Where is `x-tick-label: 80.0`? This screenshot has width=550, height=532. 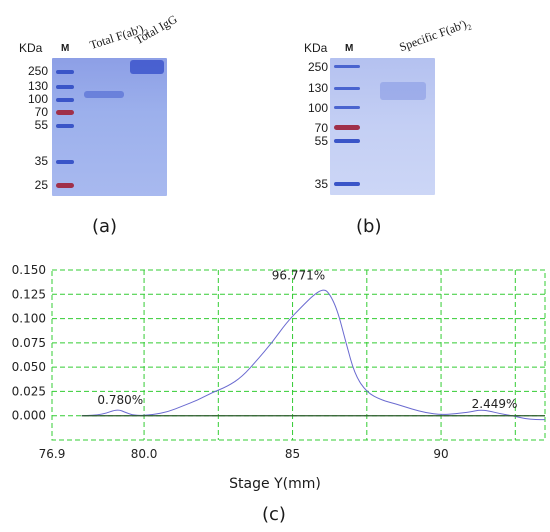
x-tick-label: 80.0 is located at coordinates (144, 454).